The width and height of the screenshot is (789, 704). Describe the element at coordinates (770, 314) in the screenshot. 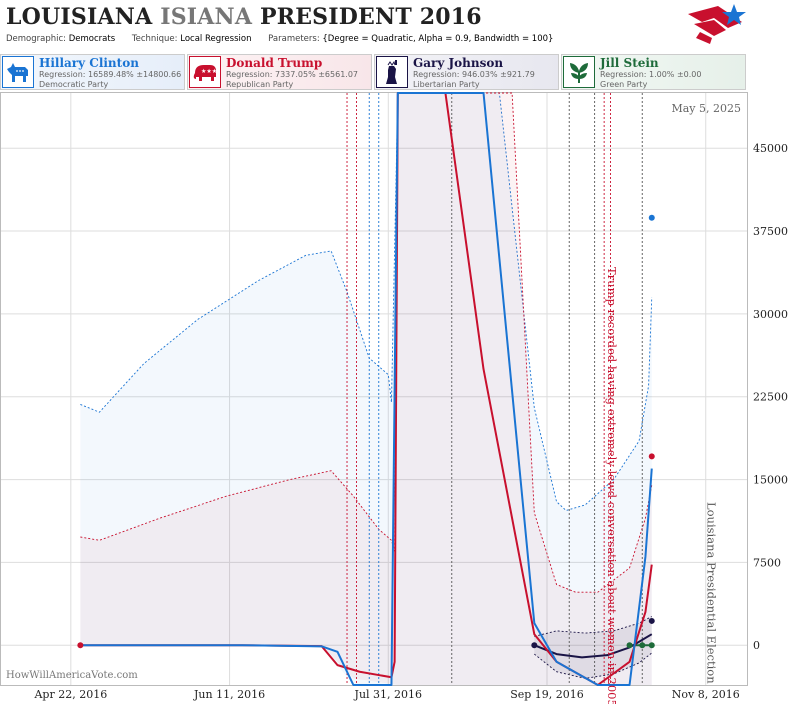

I see `y-tick-label: 30000` at that location.